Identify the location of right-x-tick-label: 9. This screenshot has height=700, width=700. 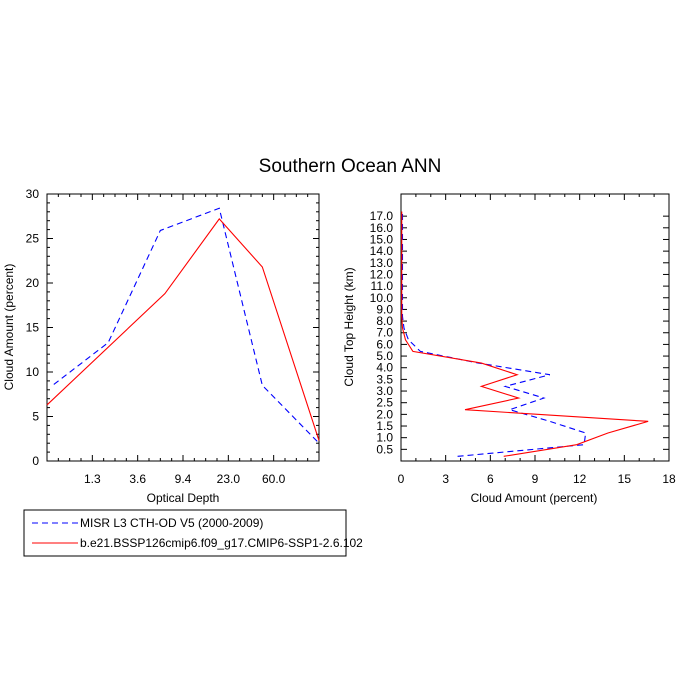
(535, 479).